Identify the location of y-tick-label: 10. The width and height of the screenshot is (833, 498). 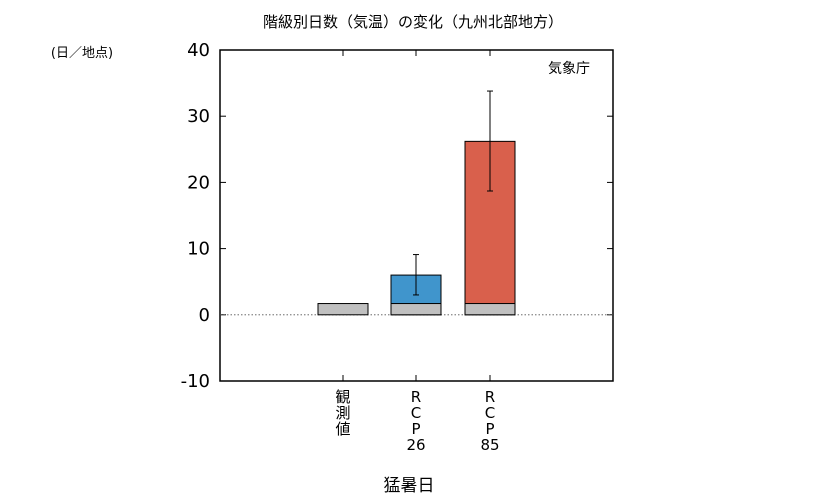
(198, 249).